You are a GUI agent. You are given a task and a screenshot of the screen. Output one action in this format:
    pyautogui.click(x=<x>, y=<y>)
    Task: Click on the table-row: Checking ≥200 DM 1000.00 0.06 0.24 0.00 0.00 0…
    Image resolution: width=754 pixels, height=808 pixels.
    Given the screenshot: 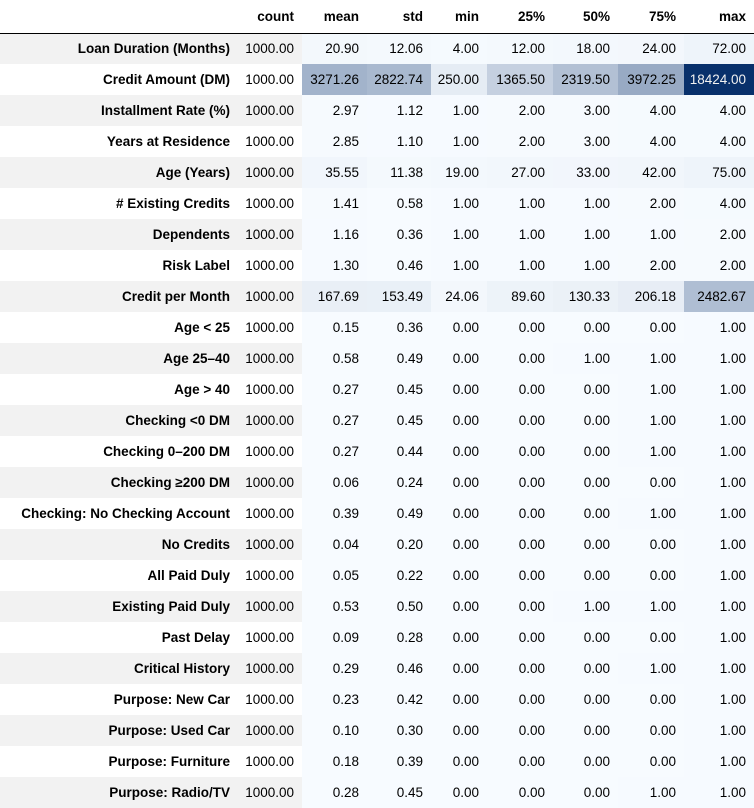 What is the action you would take?
    pyautogui.click(x=377, y=482)
    